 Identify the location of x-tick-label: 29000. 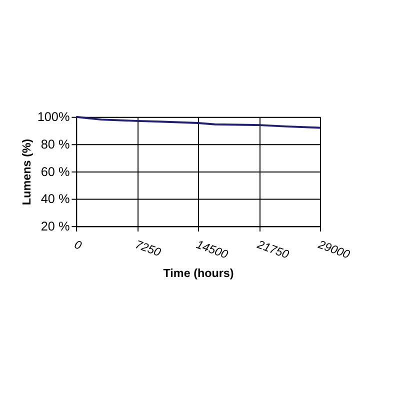
(334, 250).